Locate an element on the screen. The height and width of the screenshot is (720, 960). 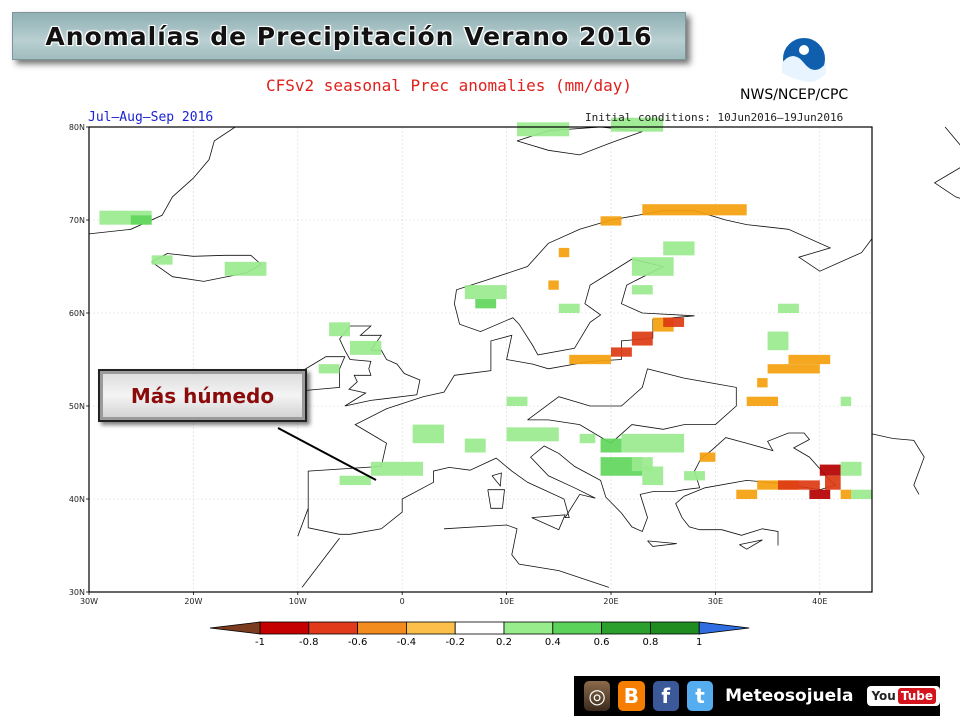
blogger-icon: B is located at coordinates (631, 696).